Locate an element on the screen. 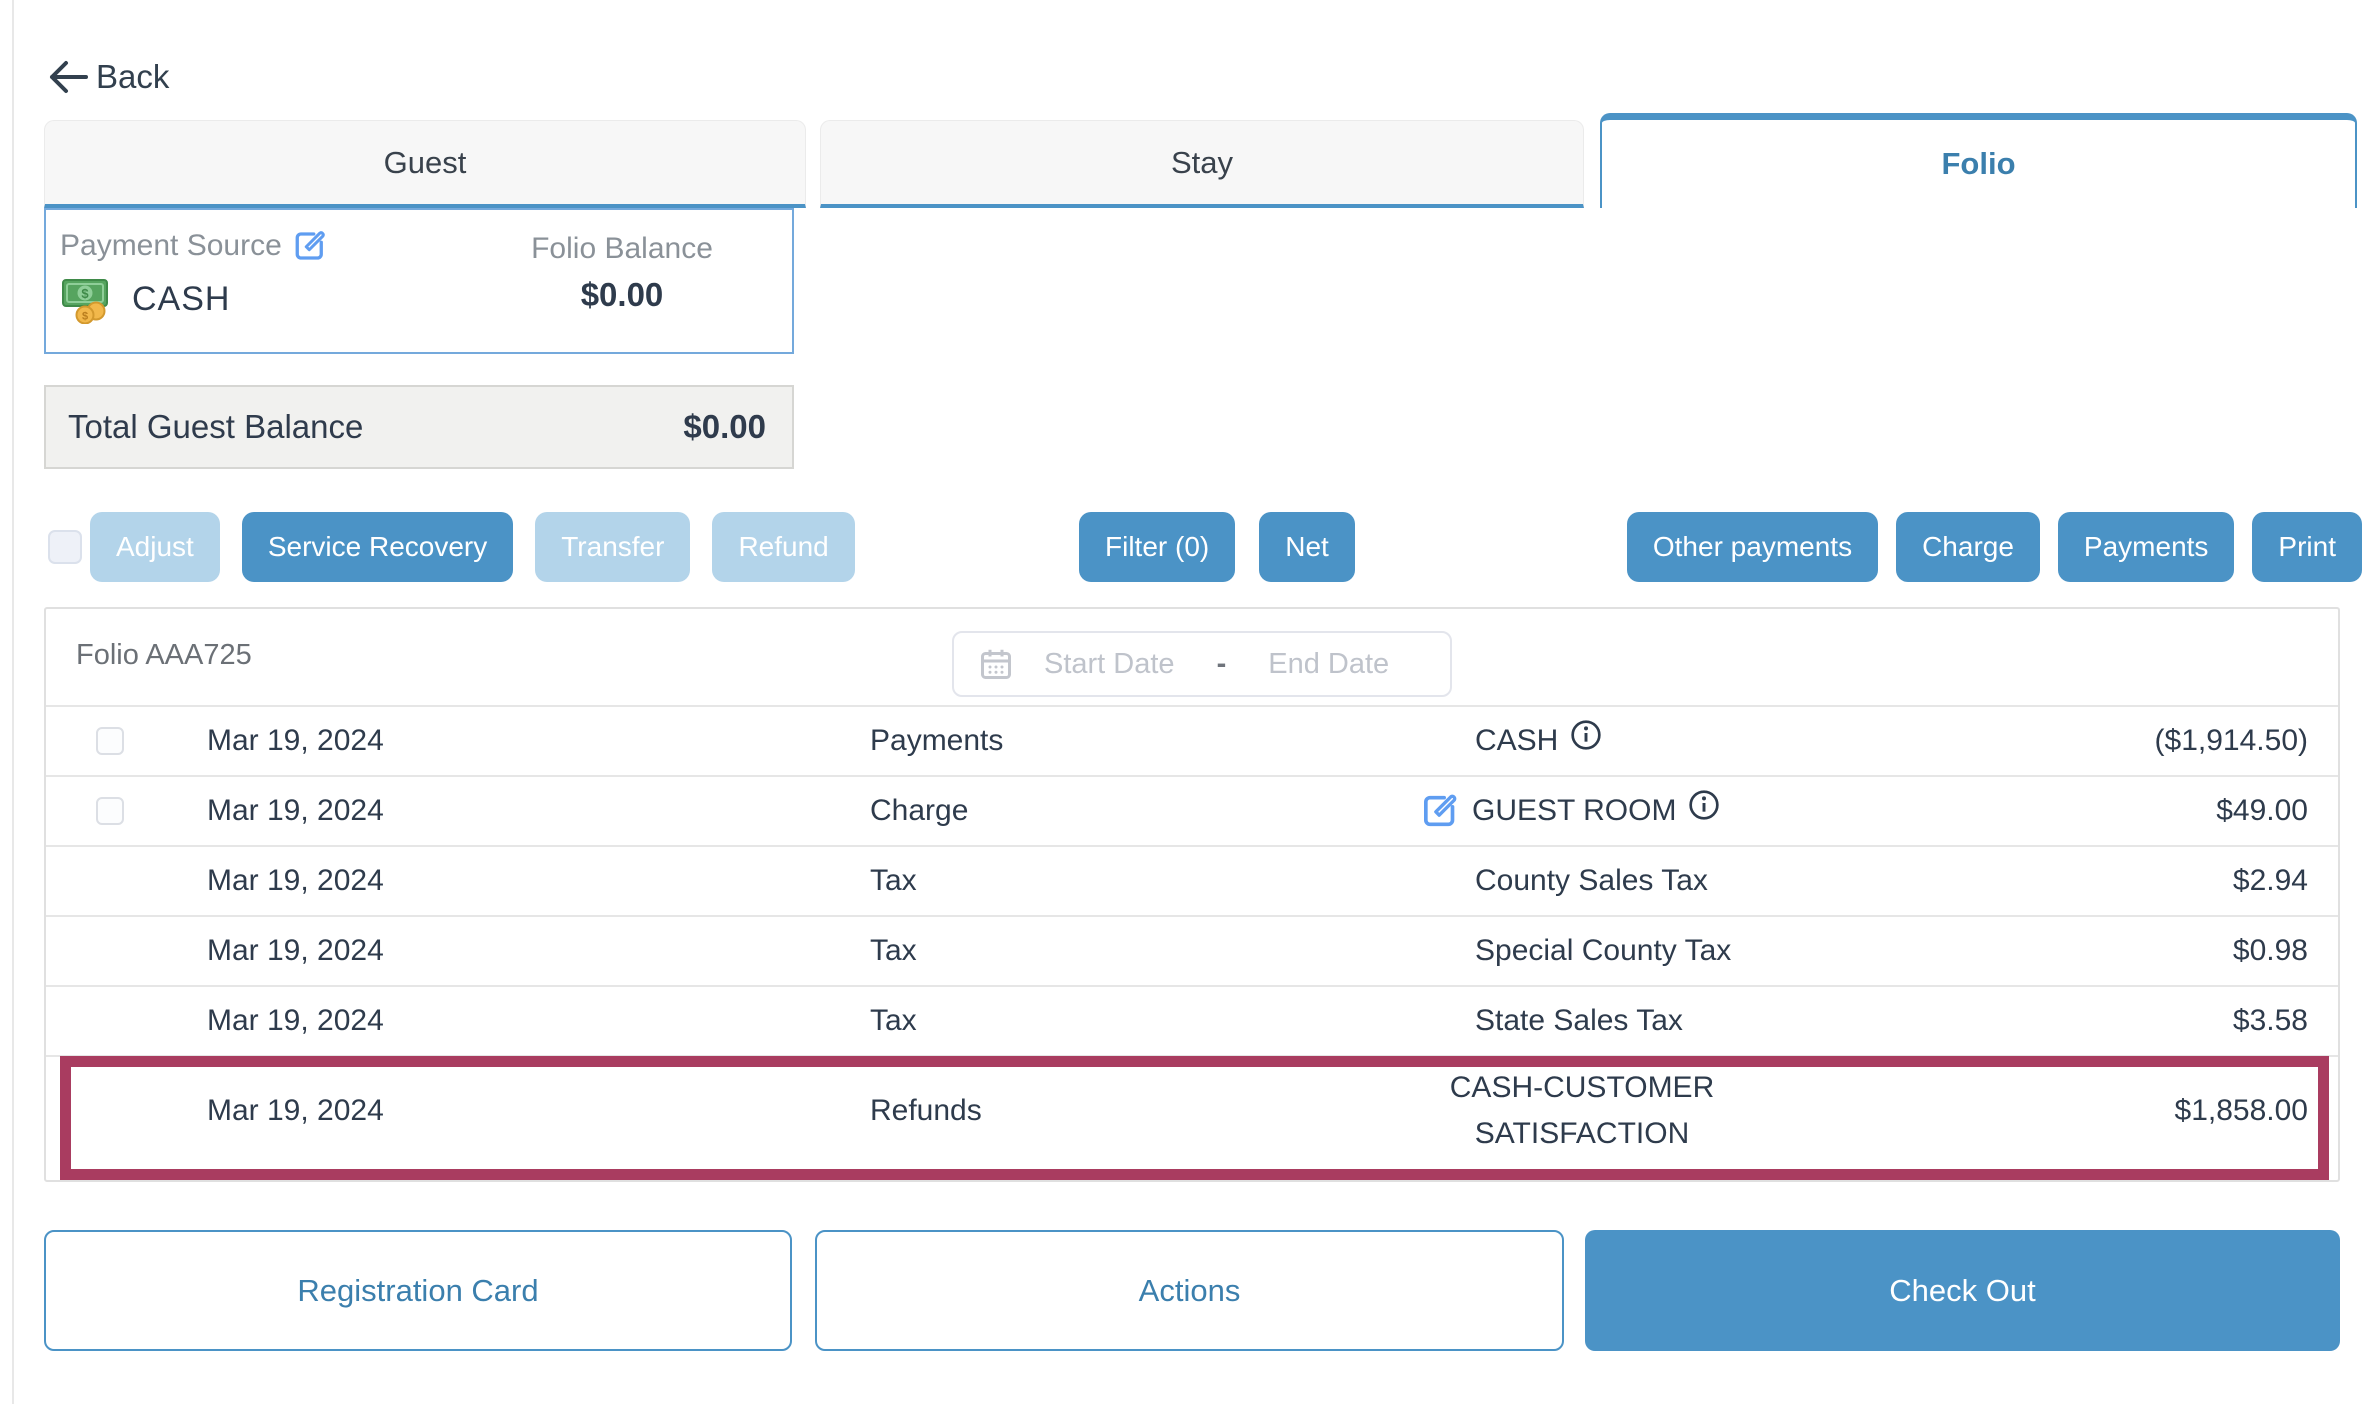 This screenshot has height=1404, width=2380. row-amount: $0.98 is located at coordinates (2270, 950).